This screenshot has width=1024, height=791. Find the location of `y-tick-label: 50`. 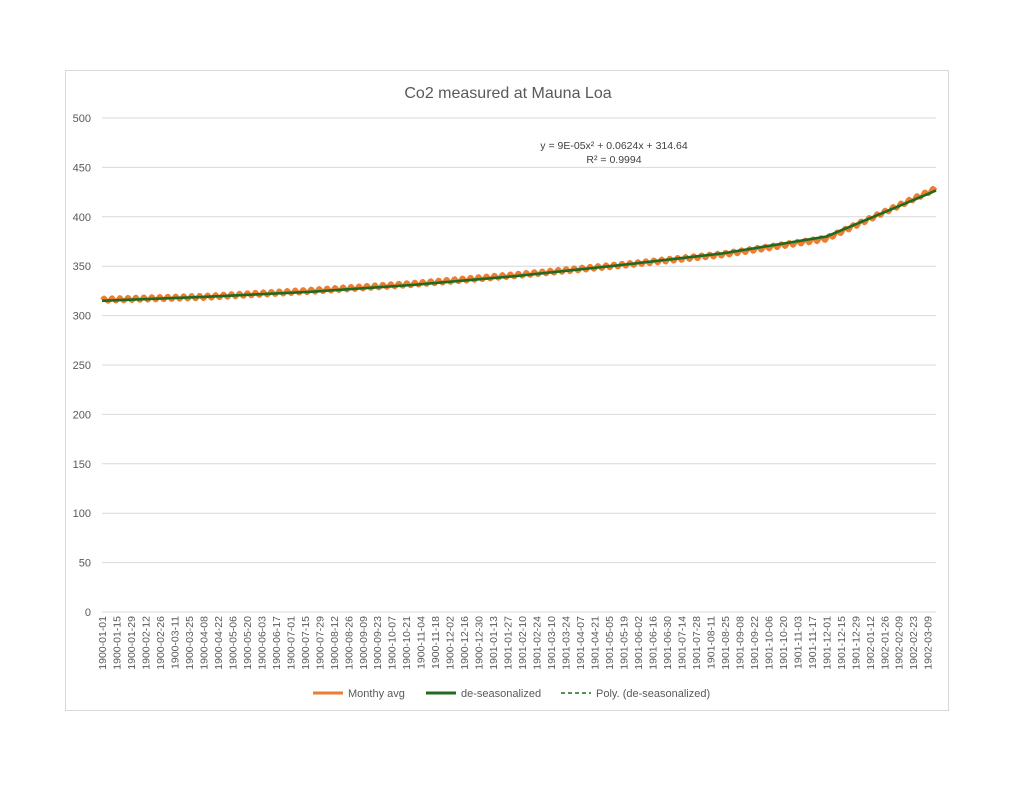

y-tick-label: 50 is located at coordinates (85, 564).